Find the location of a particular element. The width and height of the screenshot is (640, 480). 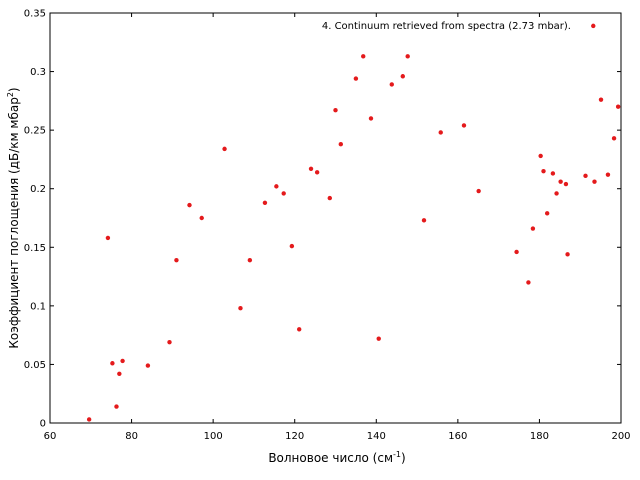

x-tick-label: 160 is located at coordinates (457, 436).